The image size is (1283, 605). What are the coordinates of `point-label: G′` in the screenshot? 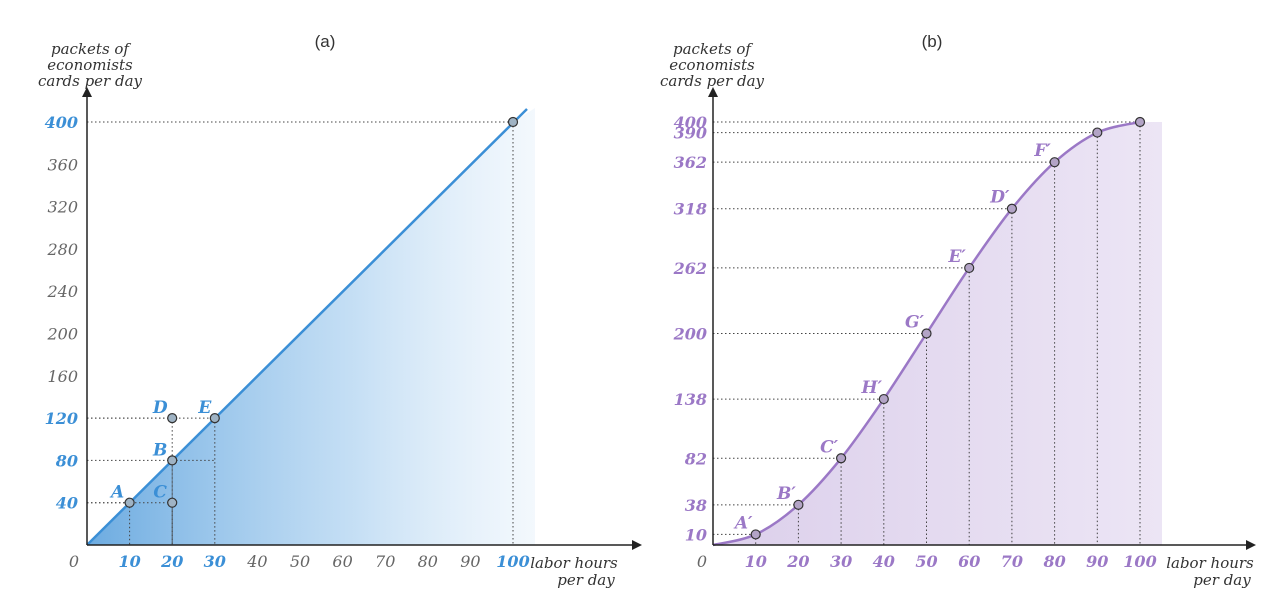 It's located at (915, 323).